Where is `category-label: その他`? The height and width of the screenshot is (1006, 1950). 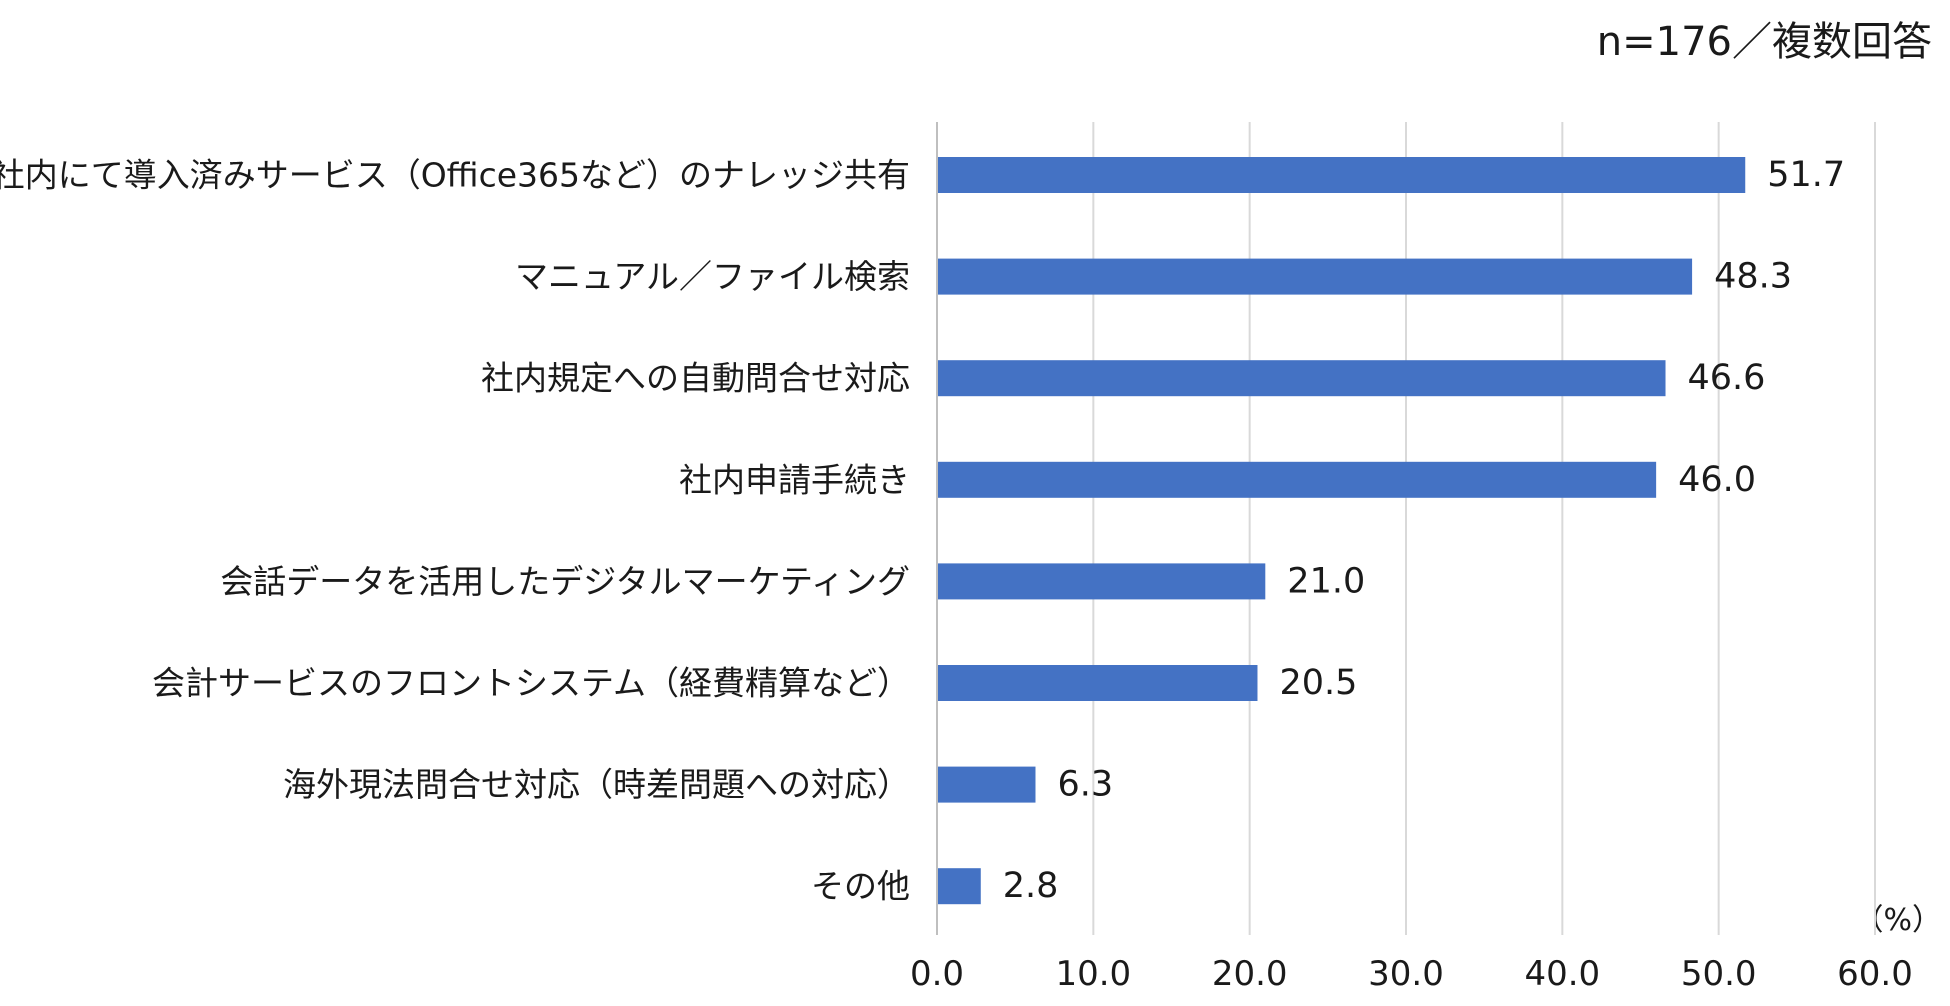 category-label: その他 is located at coordinates (860, 886).